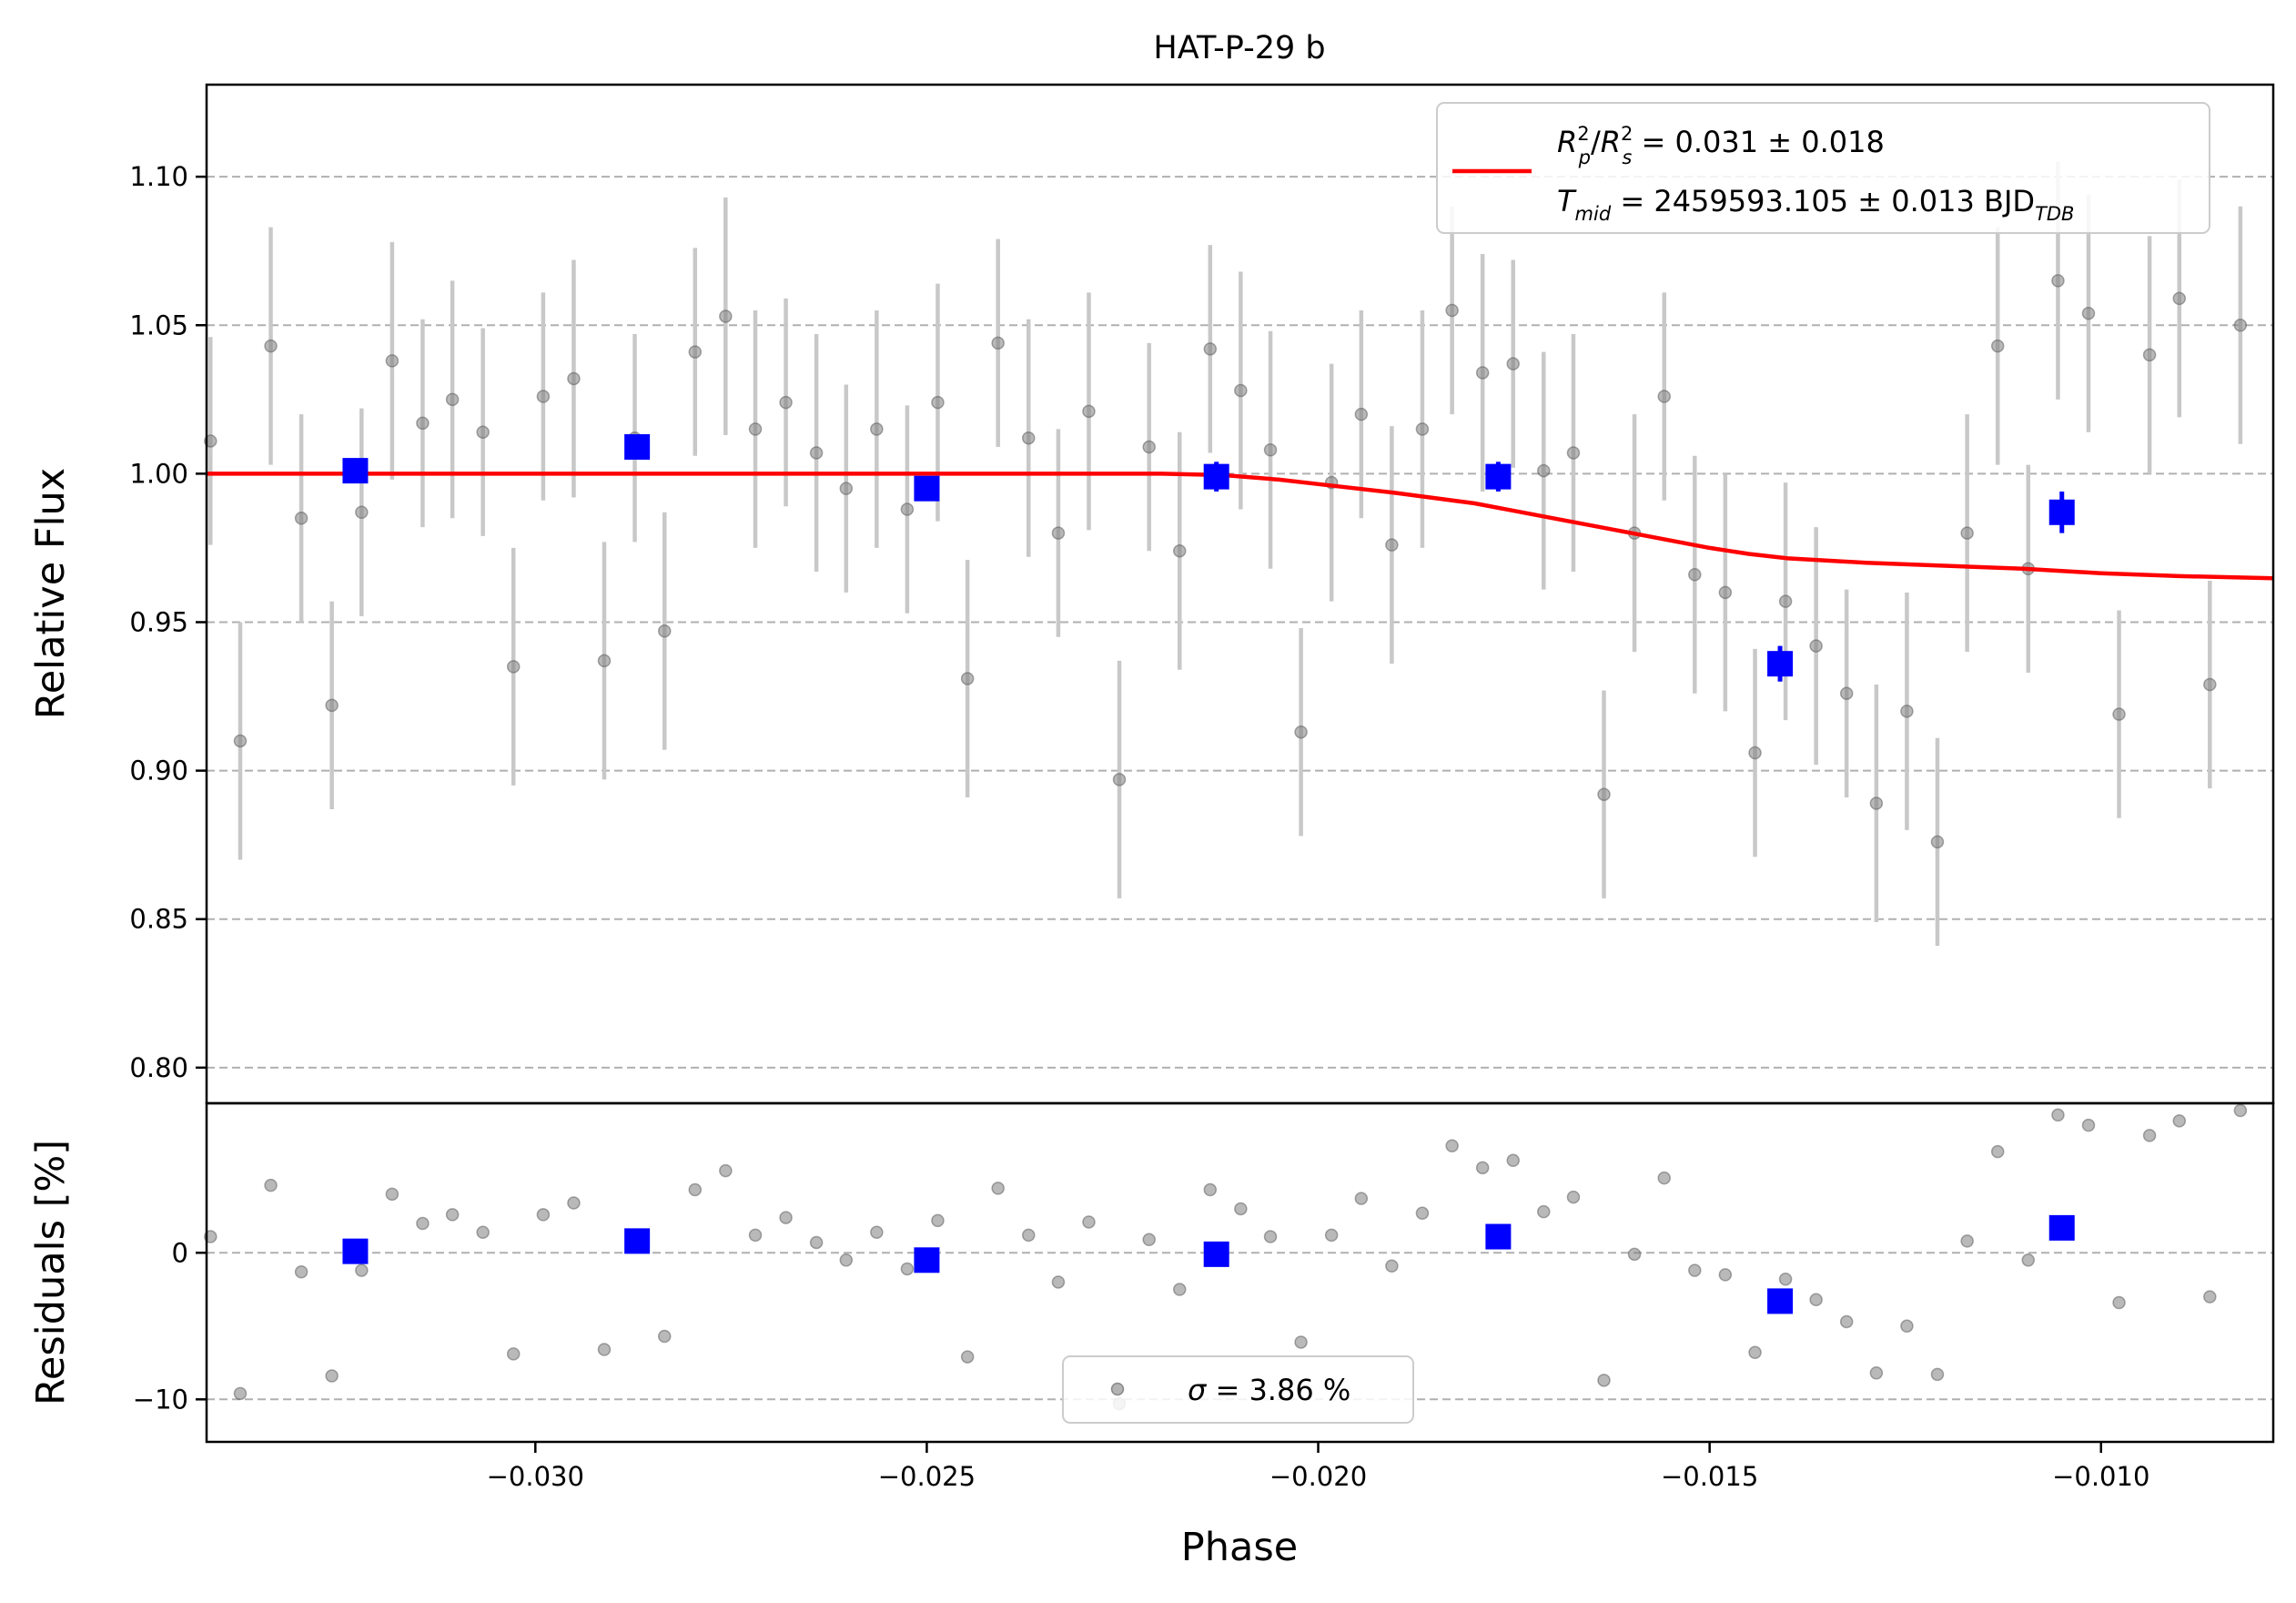 Image resolution: width=2296 pixels, height=1603 pixels. I want to click on x-tick-label: −0.025, so click(927, 1476).